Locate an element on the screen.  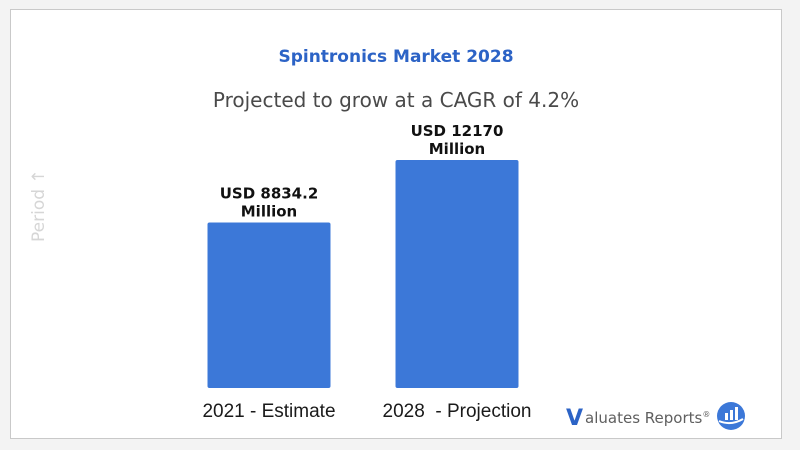
category-label-2: 2028 - Projection is located at coordinates (457, 411).